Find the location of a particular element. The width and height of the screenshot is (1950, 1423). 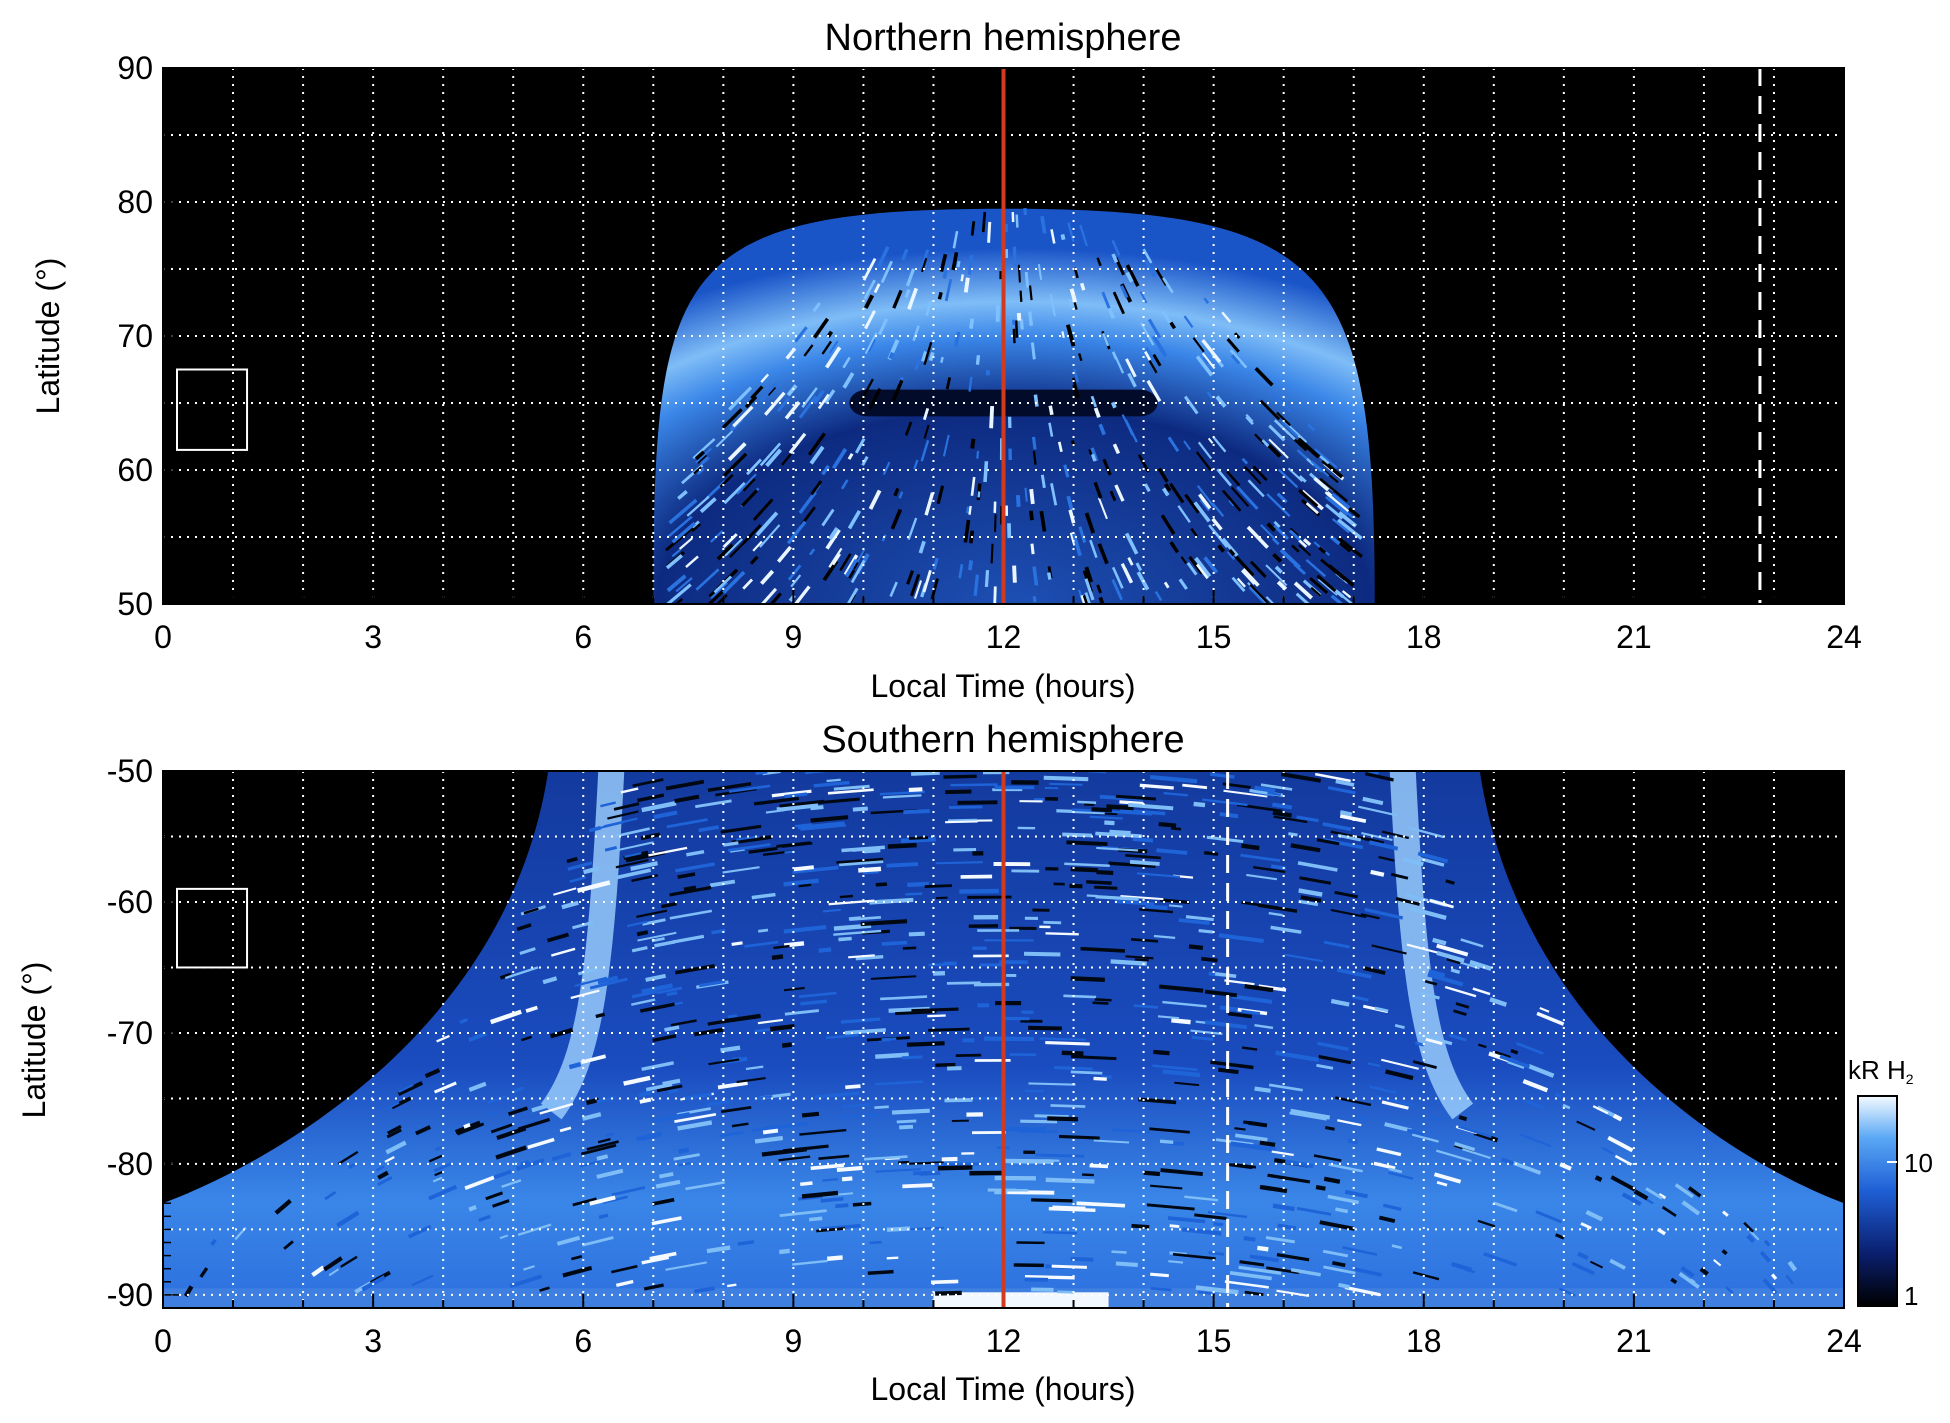

y-tick-label: -70 is located at coordinates (130, 1033).